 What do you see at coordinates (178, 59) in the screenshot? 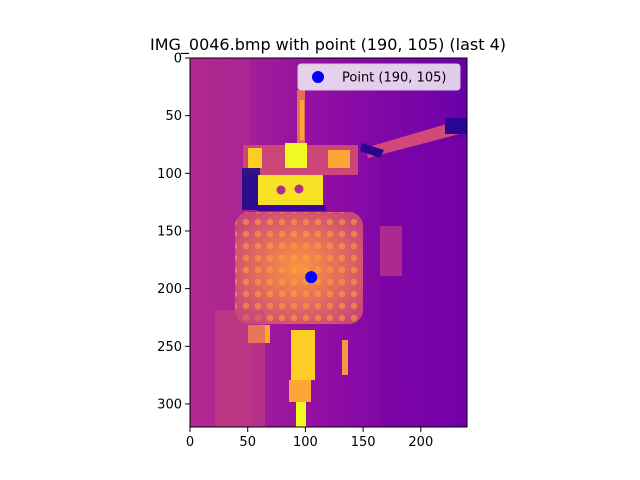
I see `y-tick-label: 0` at bounding box center [178, 59].